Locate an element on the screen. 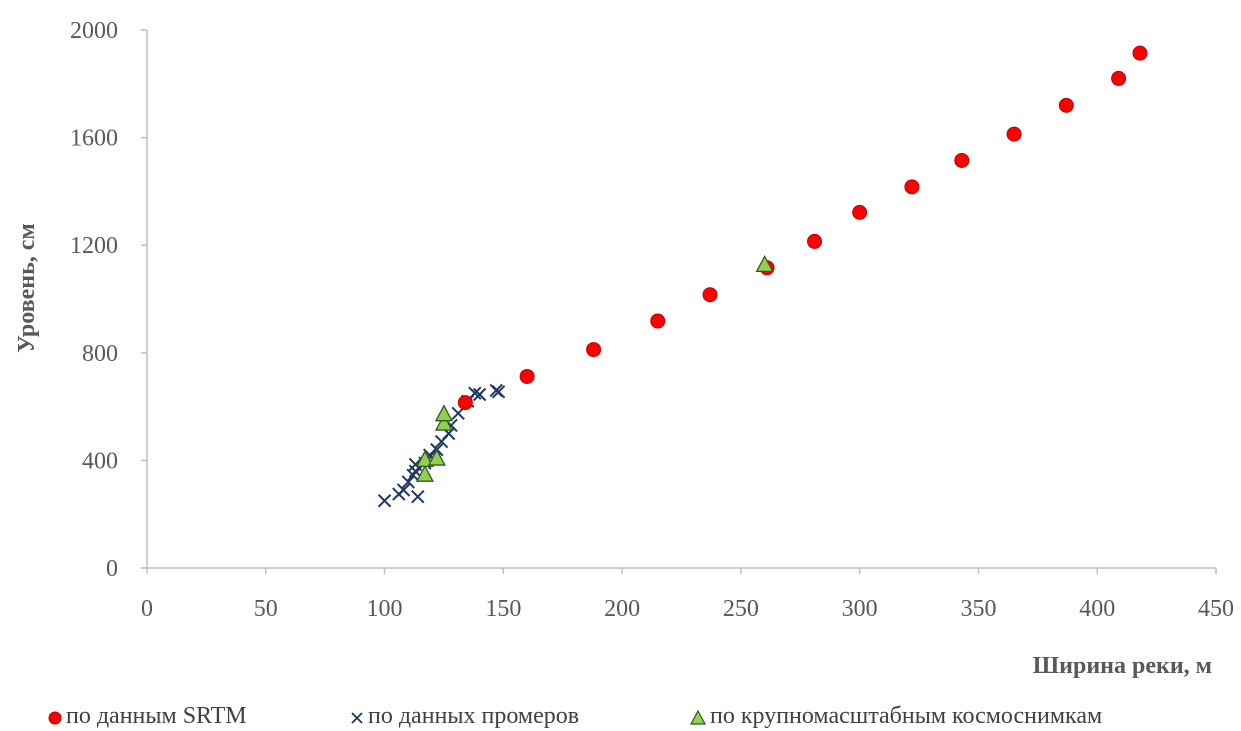  legend-item-satellite: по крупномасштабным космоснимкам is located at coordinates (896, 716).